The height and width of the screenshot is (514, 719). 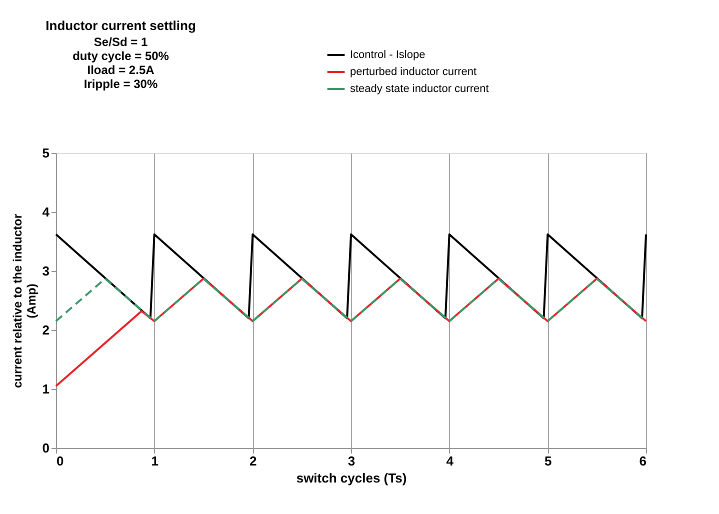 What do you see at coordinates (253, 461) in the screenshot?
I see `x-tick-label: 2` at bounding box center [253, 461].